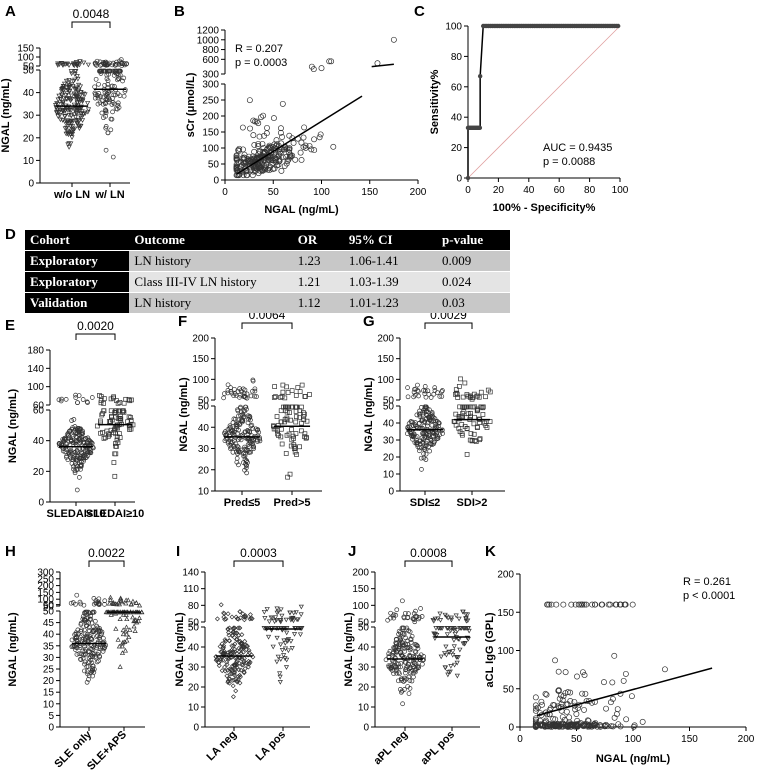  What do you see at coordinates (390, 303) in the screenshot?
I see `table-cell: 1.01-1.23` at bounding box center [390, 303].